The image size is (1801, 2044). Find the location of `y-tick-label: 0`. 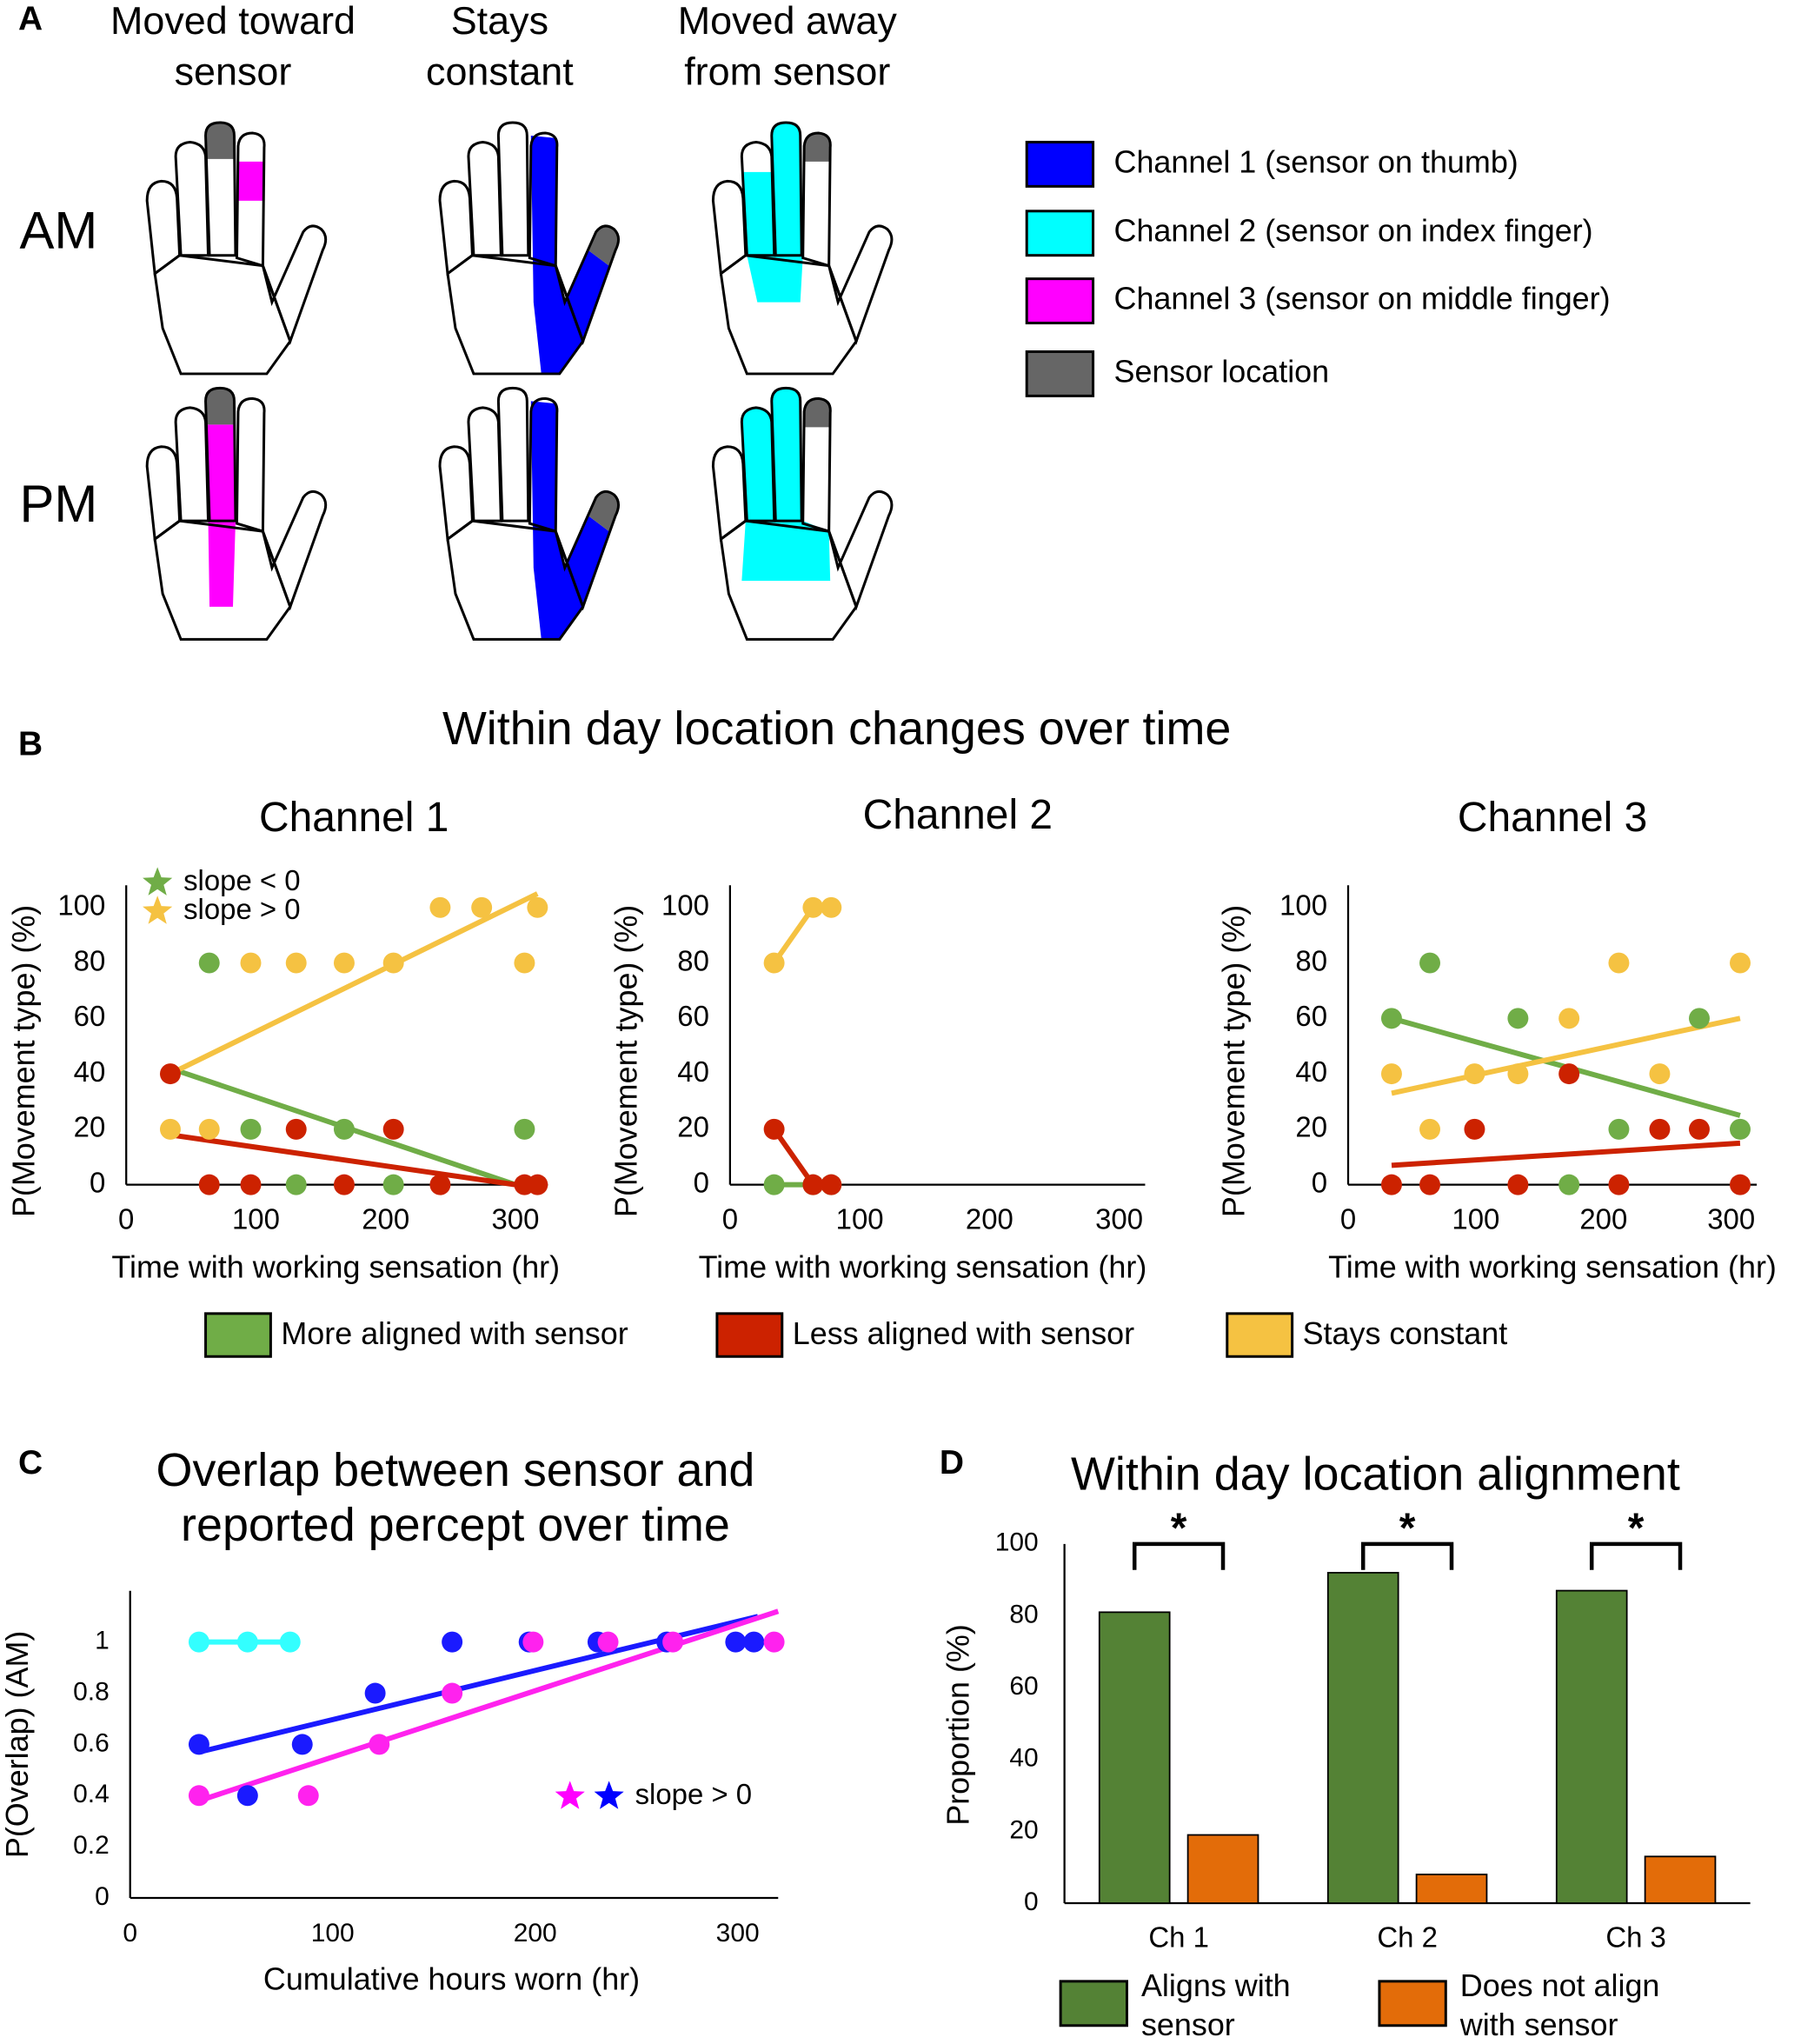

y-tick-label: 0 is located at coordinates (1031, 1902).